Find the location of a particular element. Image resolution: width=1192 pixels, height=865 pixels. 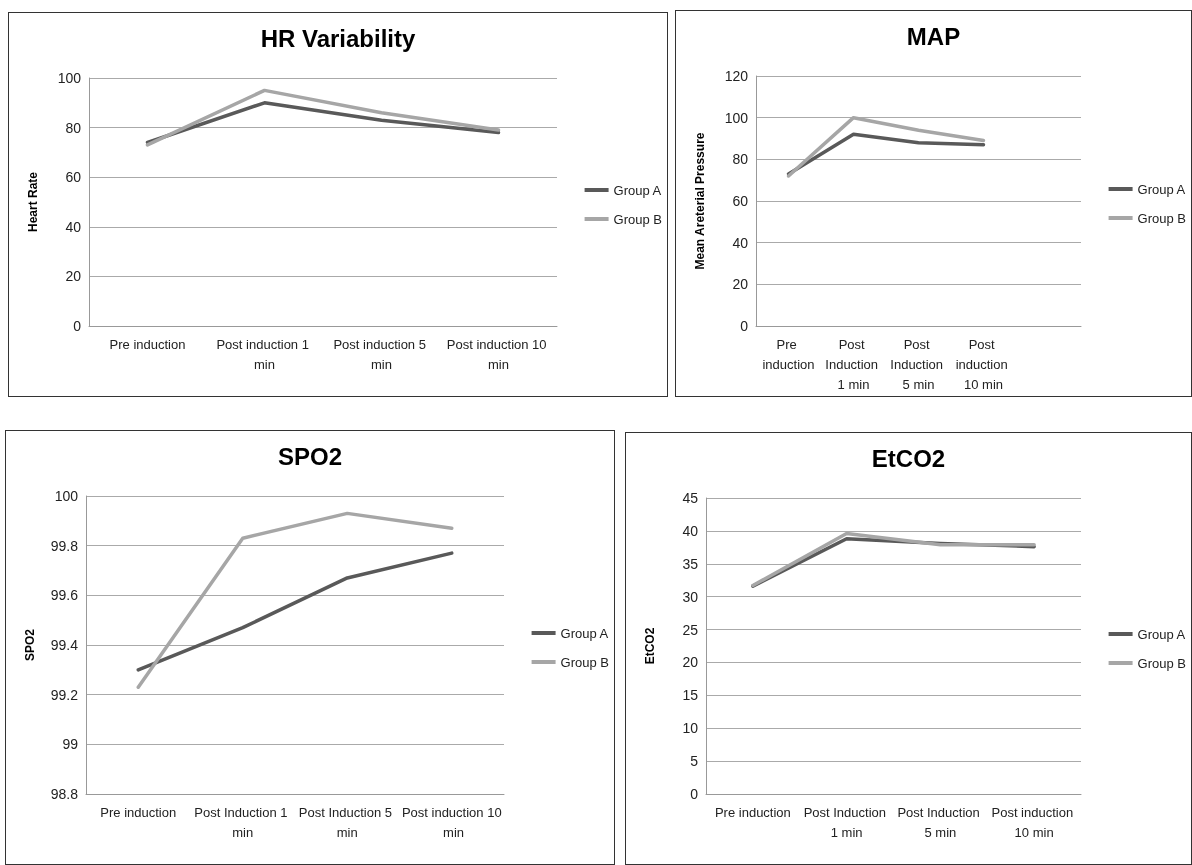

chart-title: HR Variability is located at coordinates (338, 38).